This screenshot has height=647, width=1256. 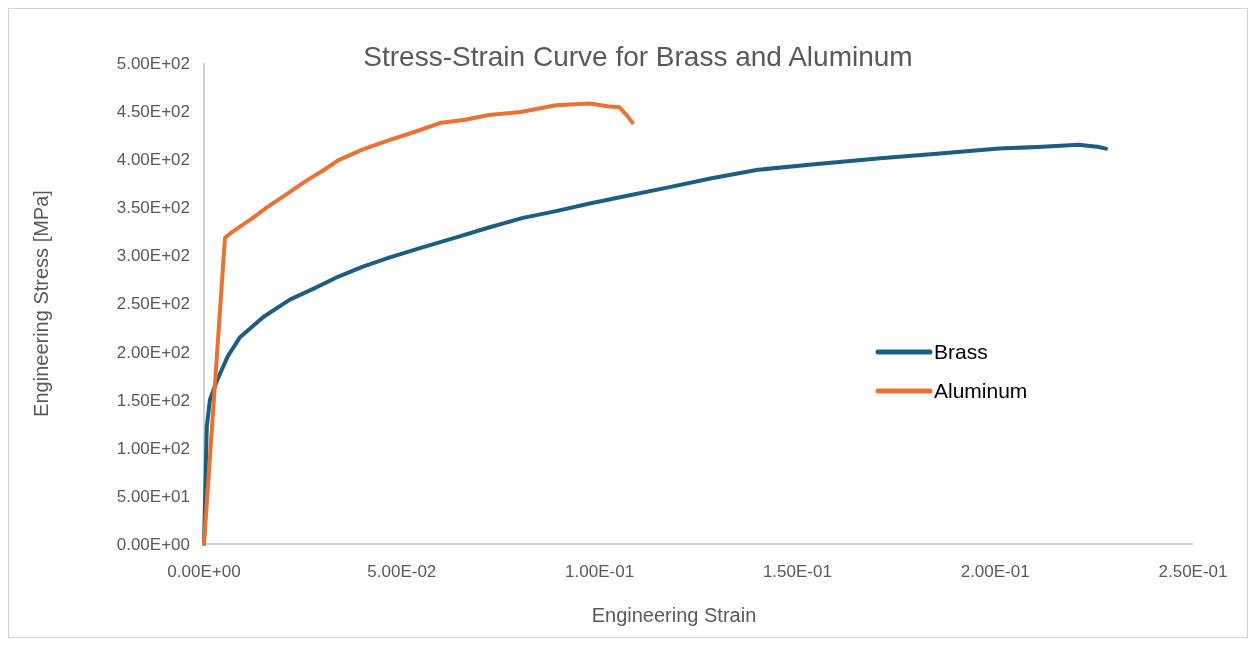 I want to click on x-axis-title: Engineering Strain, so click(x=674, y=615).